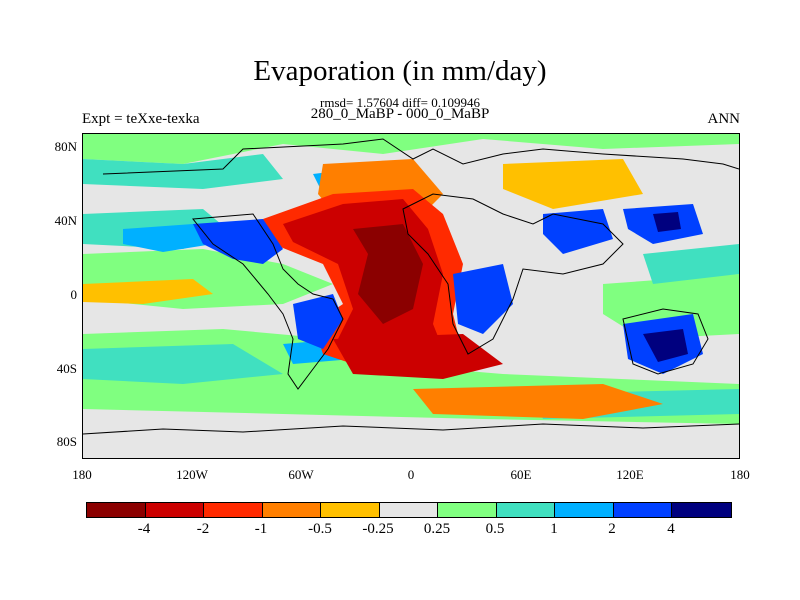 The height and width of the screenshot is (600, 800). What do you see at coordinates (238, 241) in the screenshot?
I see `field-blue-northamerica` at bounding box center [238, 241].